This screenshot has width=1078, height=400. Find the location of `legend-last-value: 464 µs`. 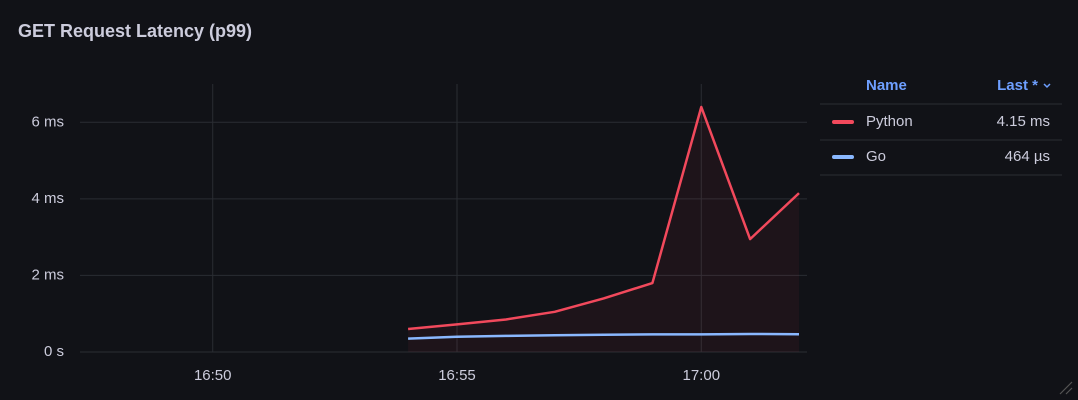

legend-last-value: 464 µs is located at coordinates (1027, 156).